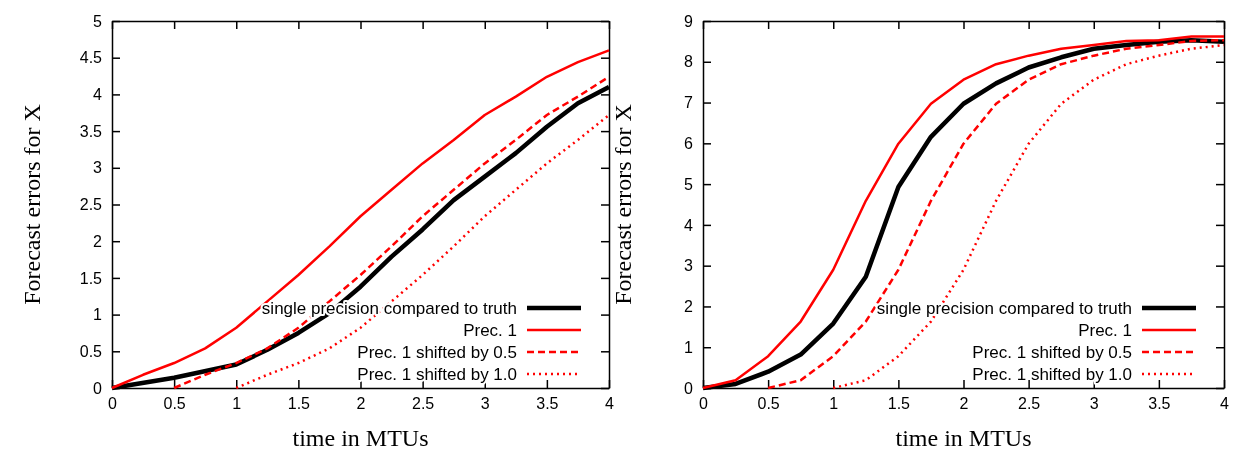  What do you see at coordinates (91, 278) in the screenshot?
I see `y-tick-label: 1.5` at bounding box center [91, 278].